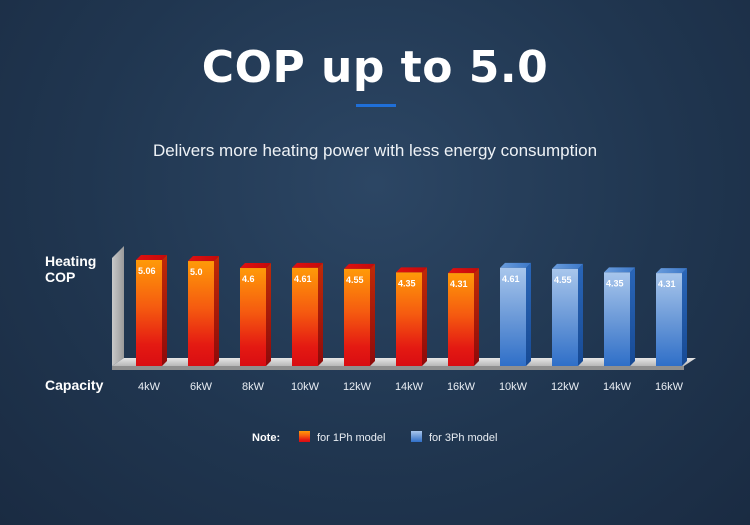  I want to click on bar-value-label: 5.06, so click(147, 271).